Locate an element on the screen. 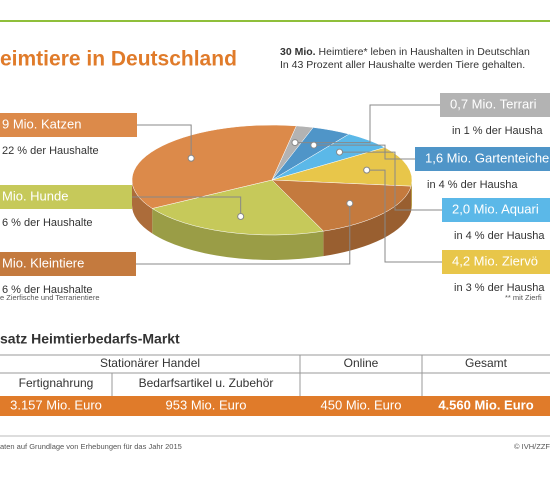 The width and height of the screenshot is (550, 480). label-sub: in 3 % der Hausha is located at coordinates (499, 288).